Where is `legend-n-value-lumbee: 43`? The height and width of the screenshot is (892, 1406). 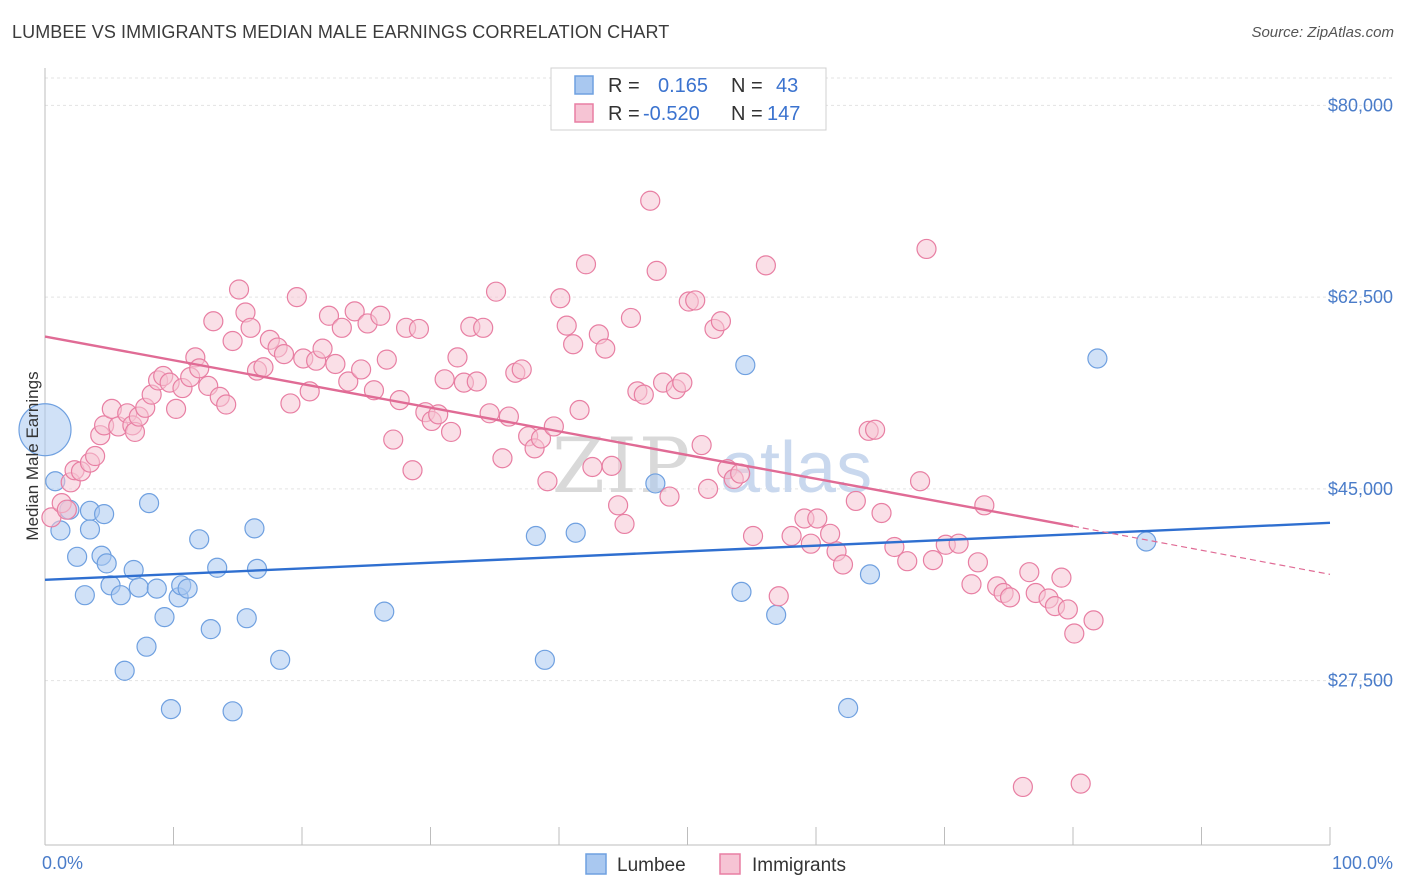
legend-n-value-lumbee: 43 is located at coordinates (787, 86).